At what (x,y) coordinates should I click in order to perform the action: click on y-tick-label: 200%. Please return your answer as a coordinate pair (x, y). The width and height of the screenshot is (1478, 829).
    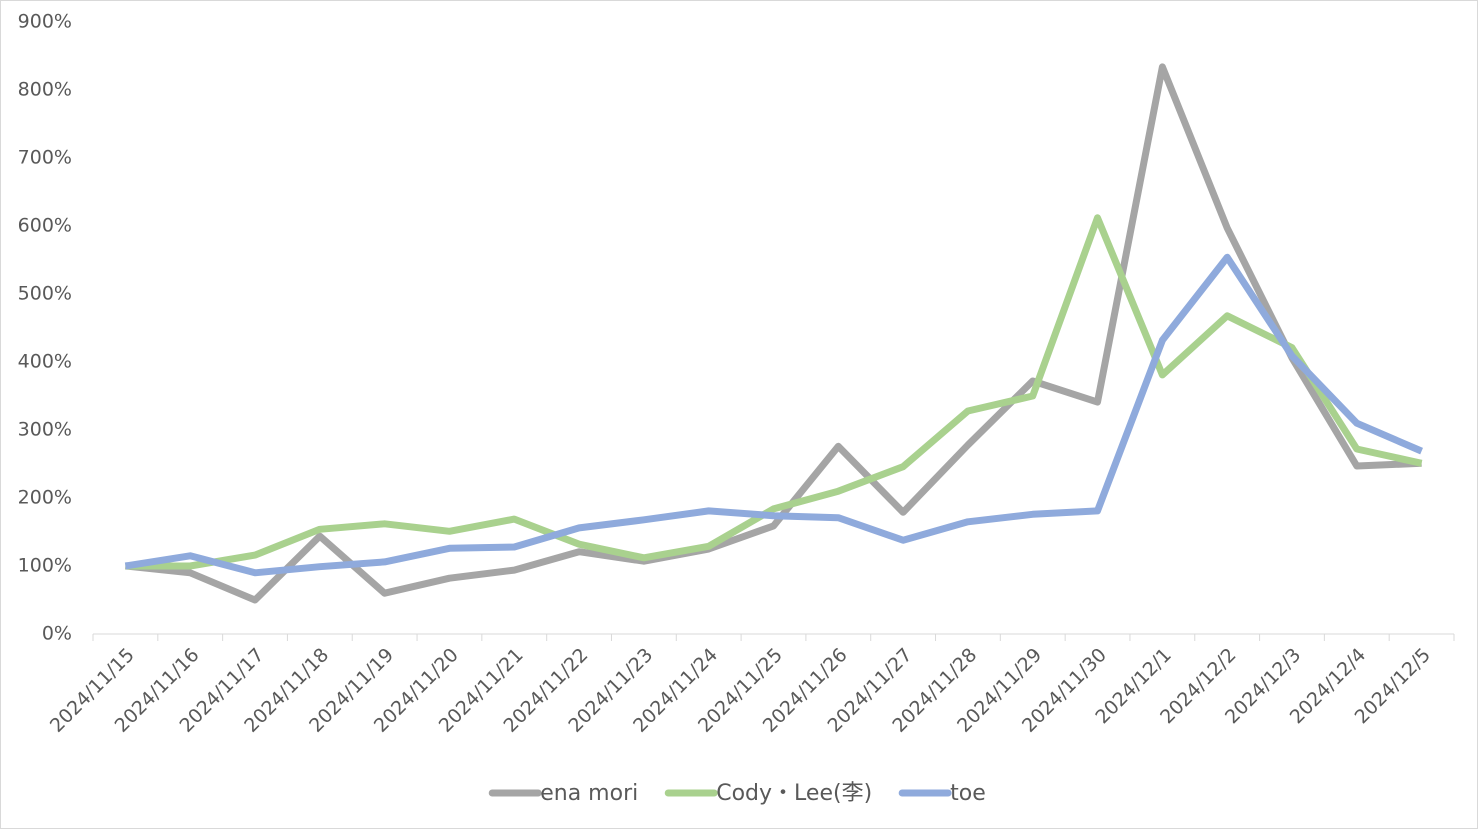
    Looking at the image, I should click on (45, 498).